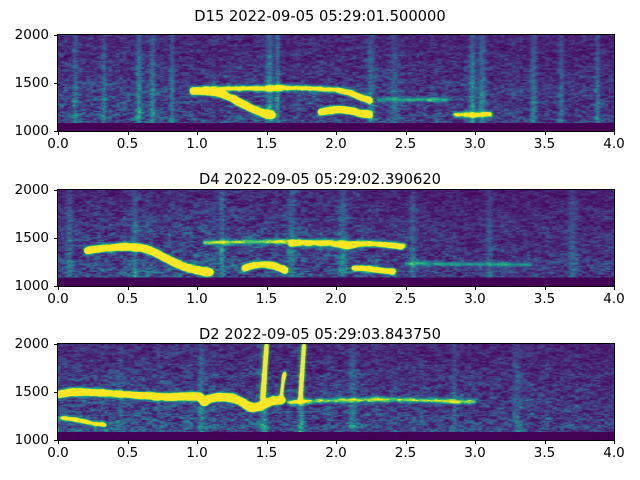 Image resolution: width=640 pixels, height=480 pixels. What do you see at coordinates (320, 179) in the screenshot?
I see `subplot-title: D4 2022-09-05 05:29:02.390620` at bounding box center [320, 179].